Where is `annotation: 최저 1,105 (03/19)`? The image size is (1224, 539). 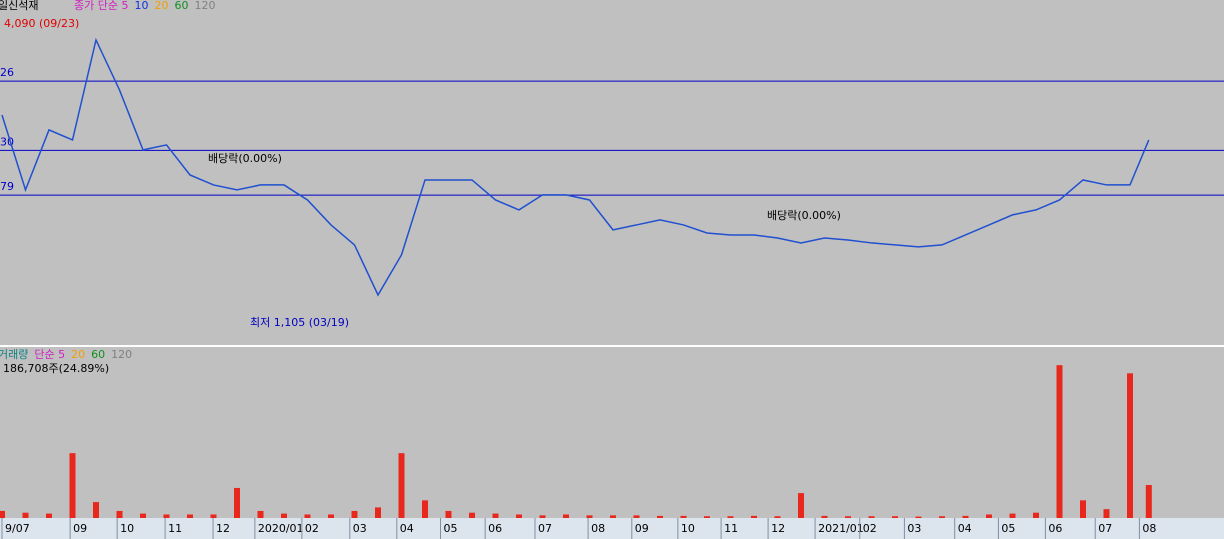 annotation: 최저 1,105 (03/19) is located at coordinates (299, 322).